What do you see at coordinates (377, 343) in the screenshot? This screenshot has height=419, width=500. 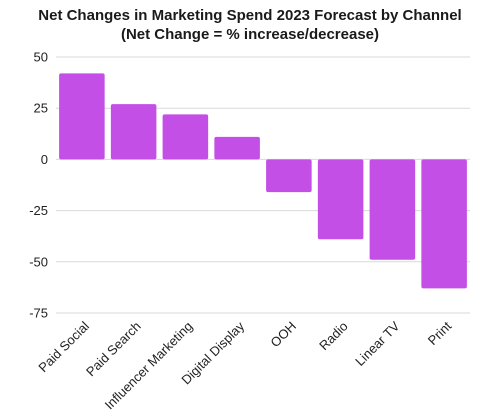 I see `x-category-label: Linear TV` at bounding box center [377, 343].